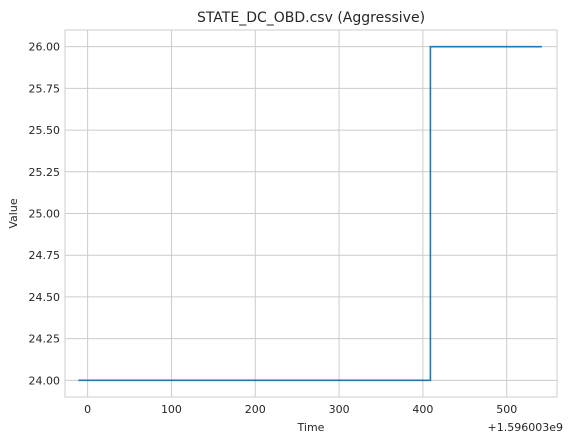 This screenshot has height=444, width=573. Describe the element at coordinates (300, 409) in the screenshot. I see `x-tick-labels: 0 100 200 300 400 500` at that location.